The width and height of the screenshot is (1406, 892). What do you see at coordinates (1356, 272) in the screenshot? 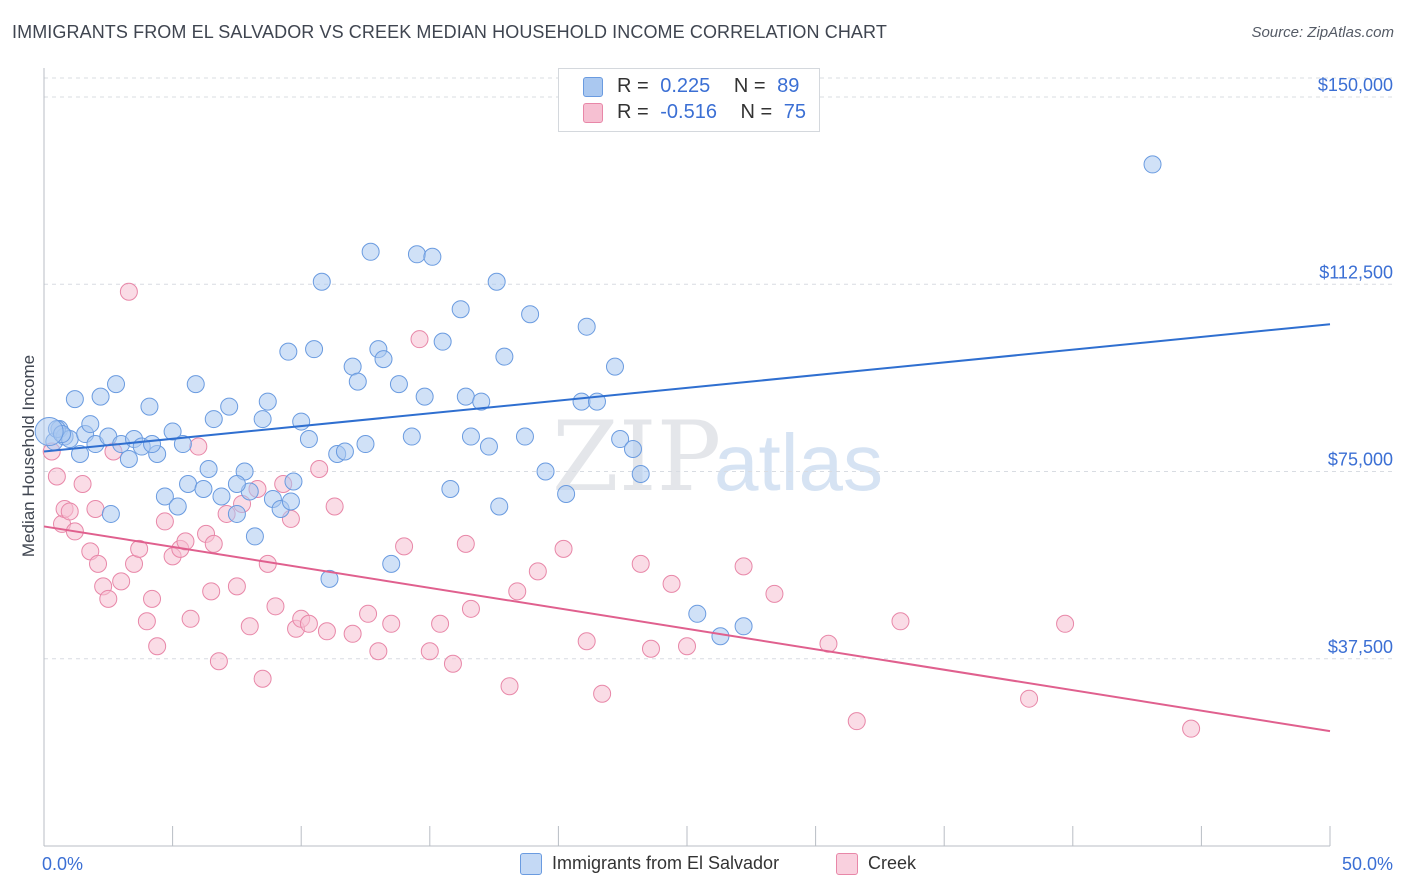
I see `y-tick-label: $112,500` at bounding box center [1356, 272].